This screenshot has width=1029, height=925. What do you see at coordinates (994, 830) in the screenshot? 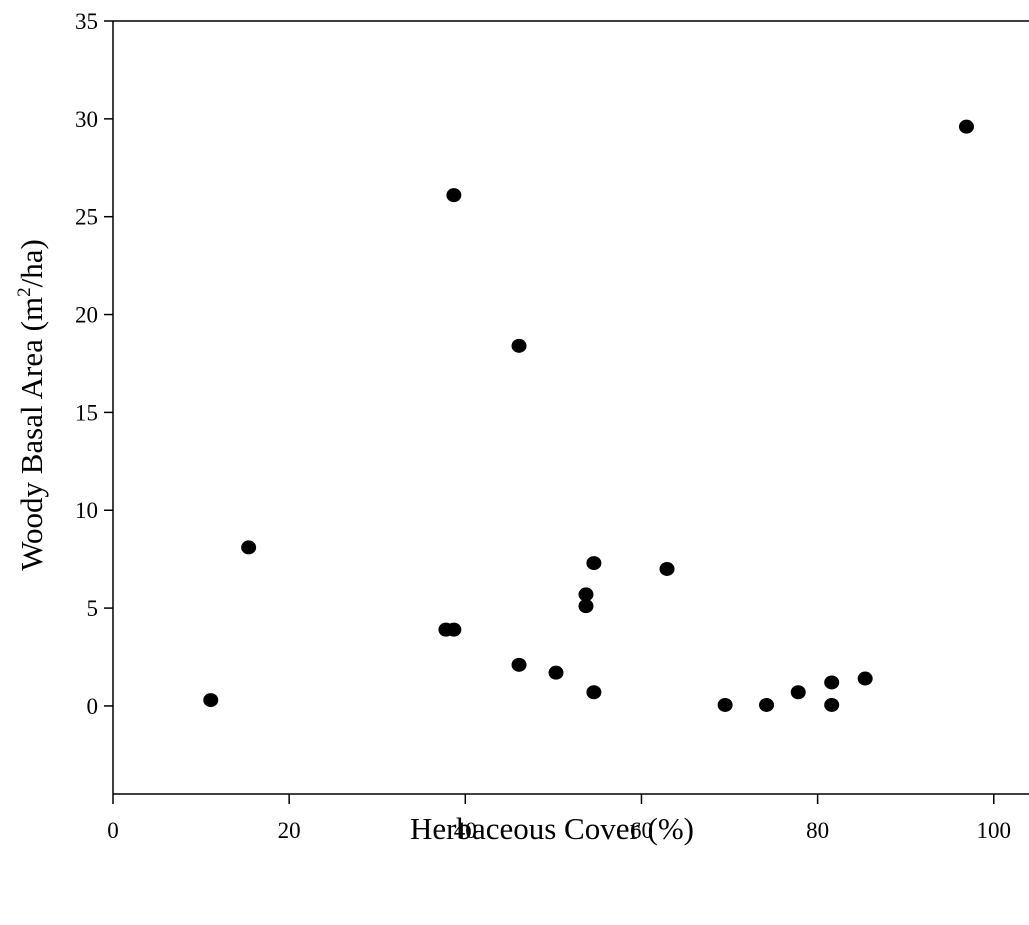
I see `x-tick-label: 100` at bounding box center [994, 830].